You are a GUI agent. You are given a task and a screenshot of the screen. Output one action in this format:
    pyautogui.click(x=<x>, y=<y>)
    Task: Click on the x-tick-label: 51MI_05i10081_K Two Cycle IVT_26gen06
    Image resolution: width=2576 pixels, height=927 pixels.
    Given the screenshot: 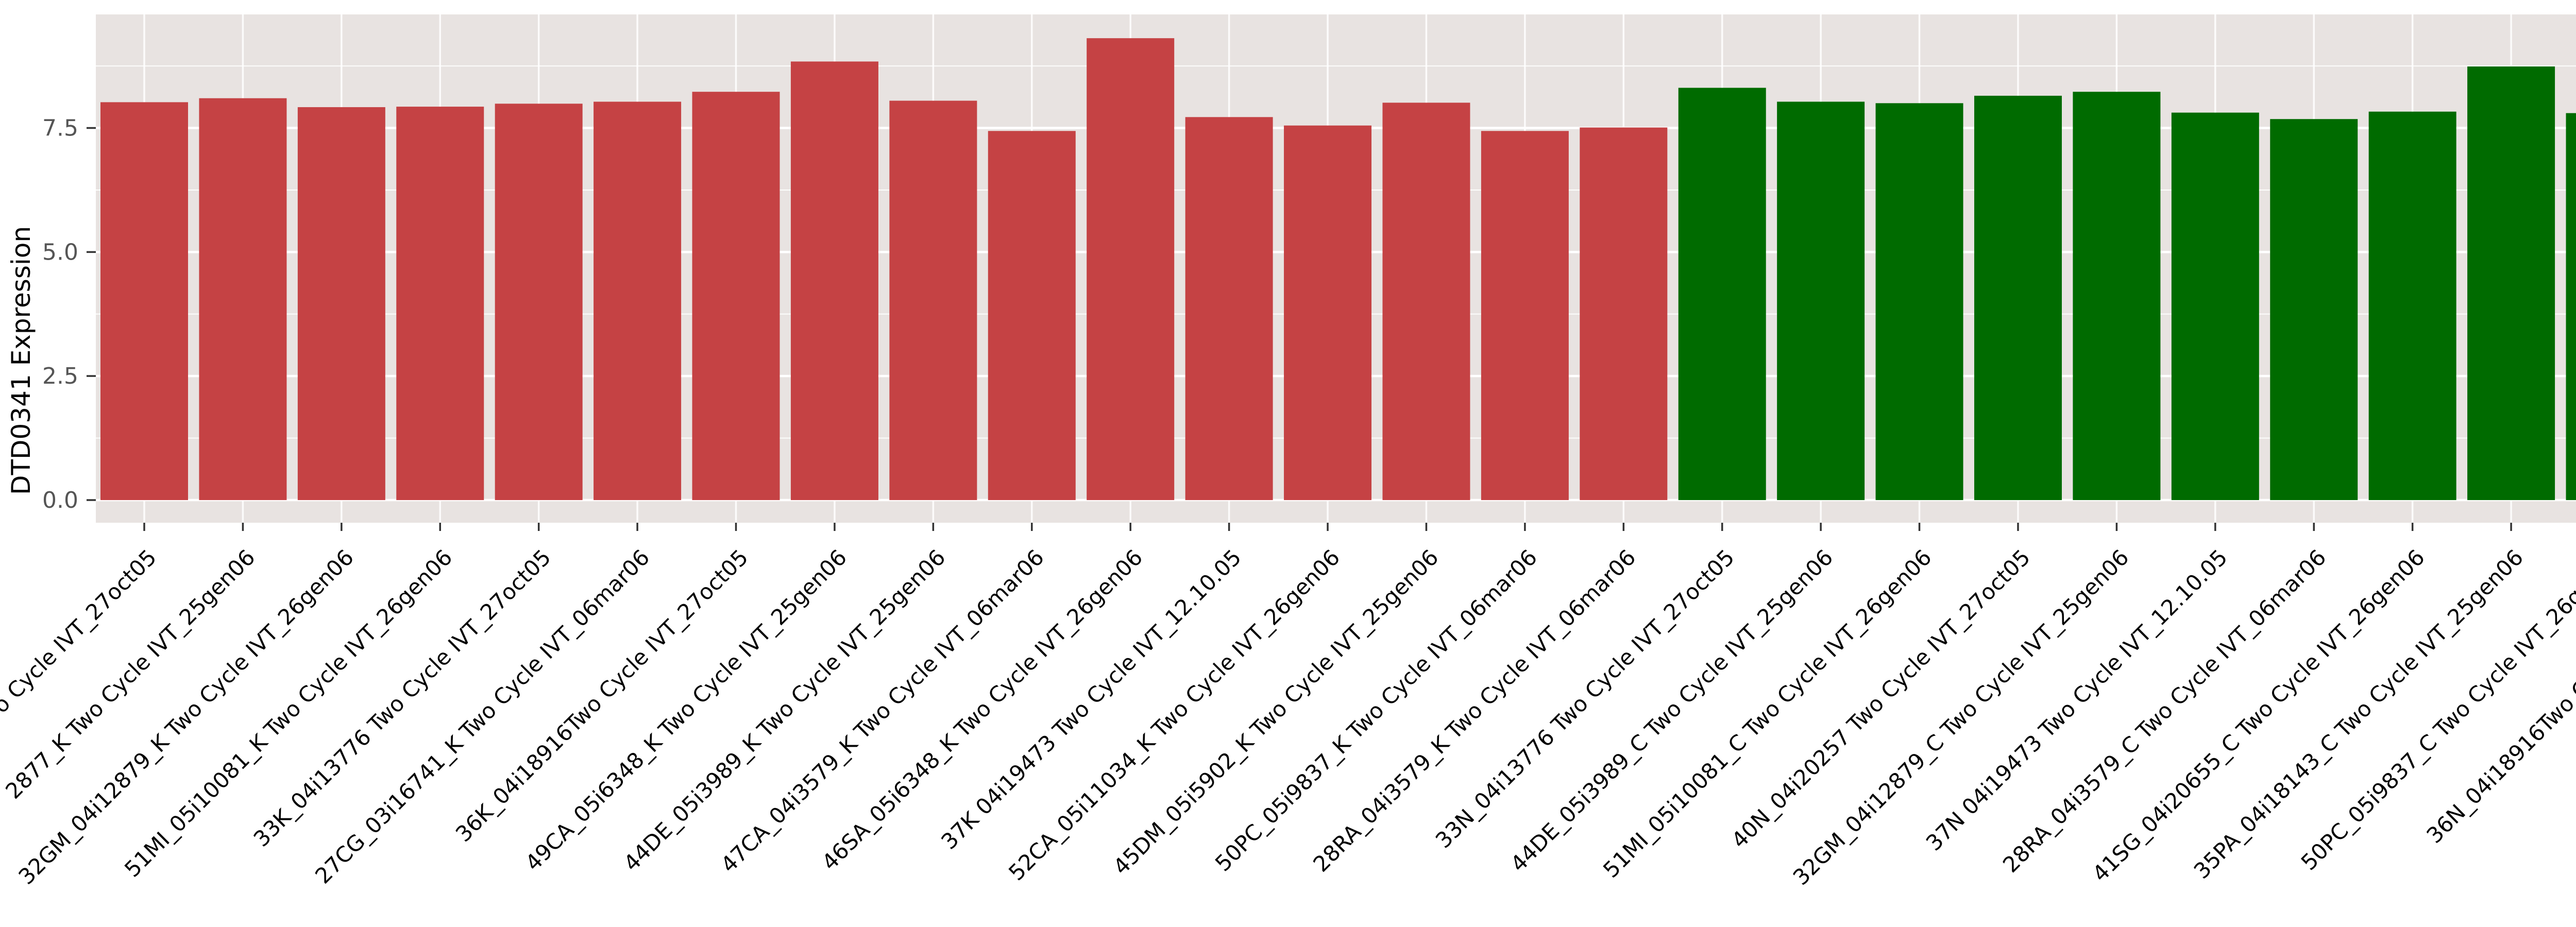 What is the action you would take?
    pyautogui.click(x=288, y=713)
    